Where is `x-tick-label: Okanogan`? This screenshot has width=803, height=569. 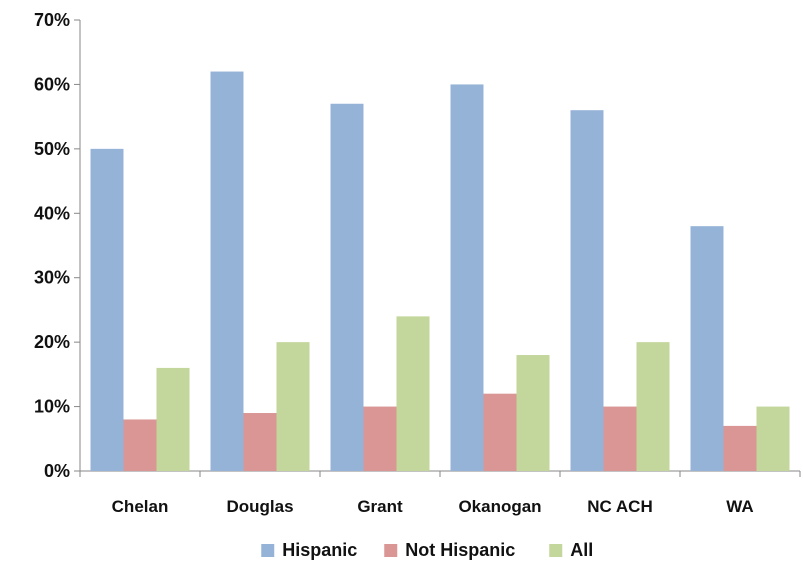
x-tick-label: Okanogan is located at coordinates (499, 506).